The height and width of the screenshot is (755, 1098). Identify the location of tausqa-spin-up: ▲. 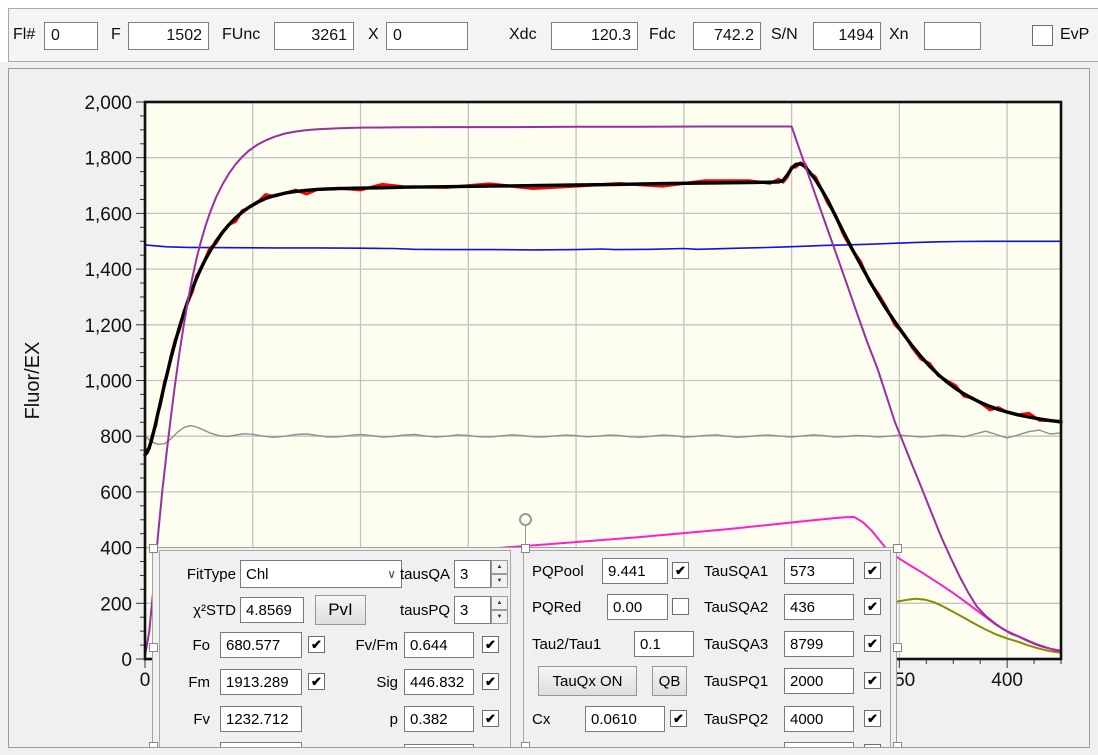
(499, 567).